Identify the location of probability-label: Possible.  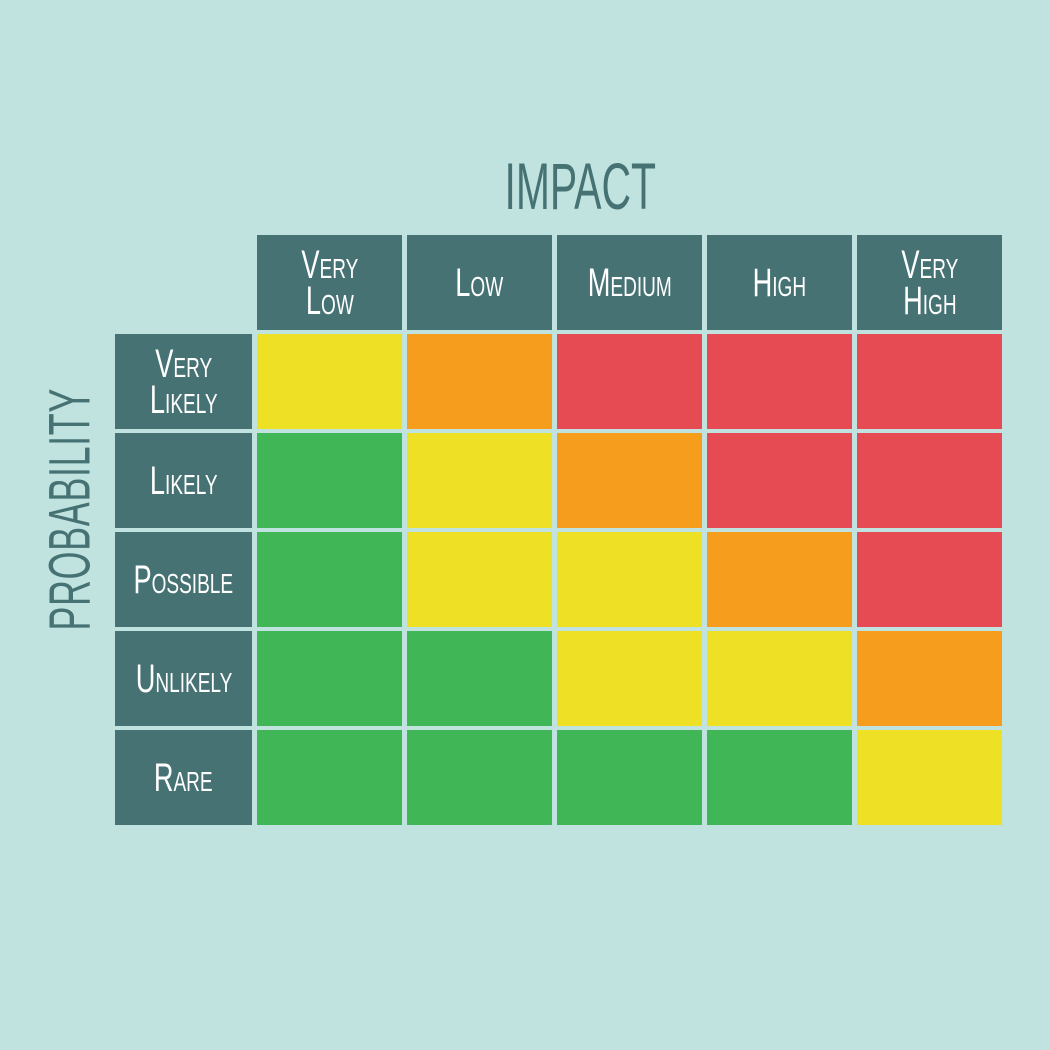
(183, 579).